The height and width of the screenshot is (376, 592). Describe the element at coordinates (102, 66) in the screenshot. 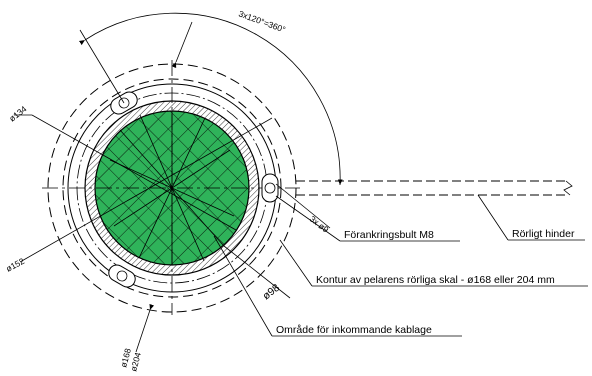

I see `angle-ext-line` at that location.